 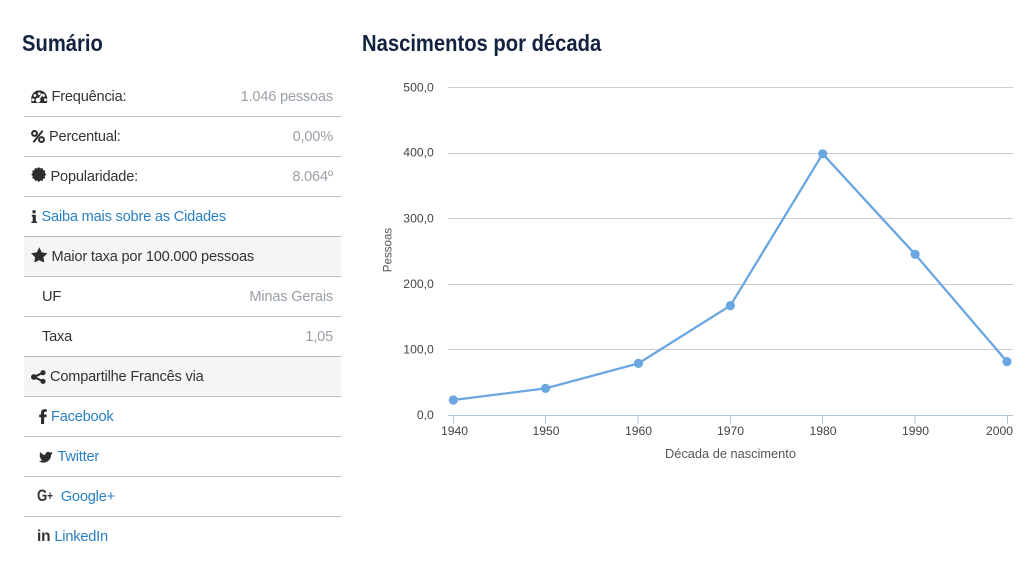 What do you see at coordinates (425, 415) in the screenshot?
I see `svg-text: 0,0` at bounding box center [425, 415].